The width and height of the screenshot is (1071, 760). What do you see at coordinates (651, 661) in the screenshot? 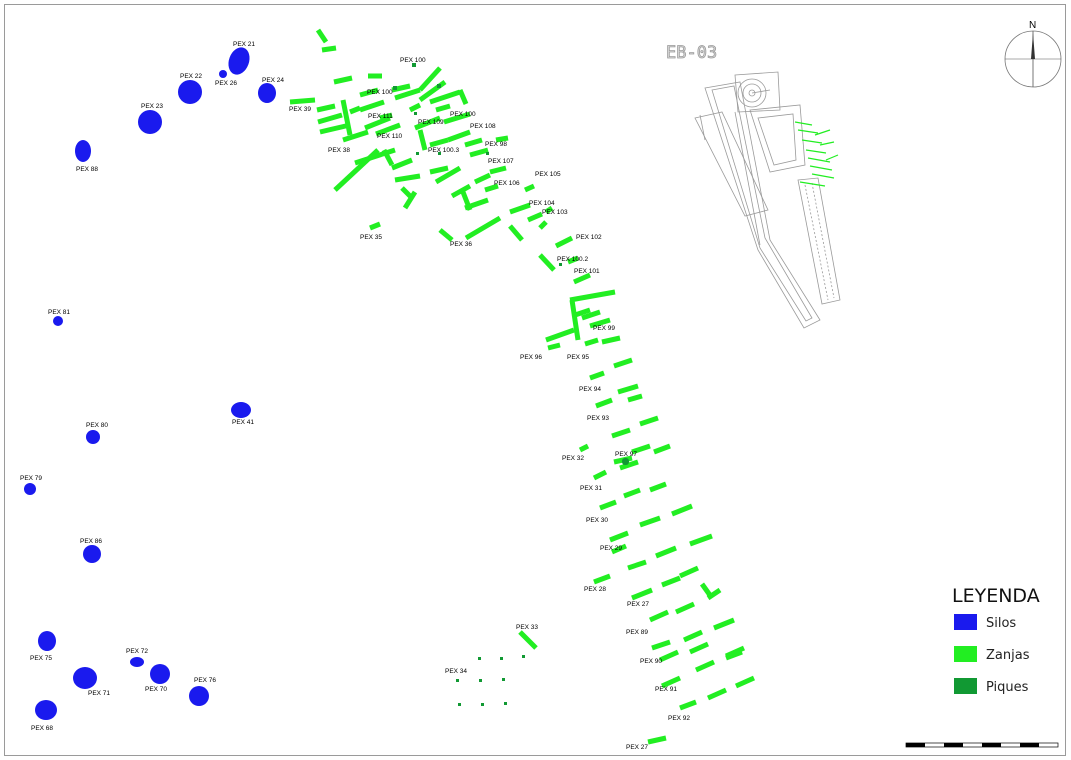
I see `zanja-label: PEX 90` at bounding box center [651, 661].